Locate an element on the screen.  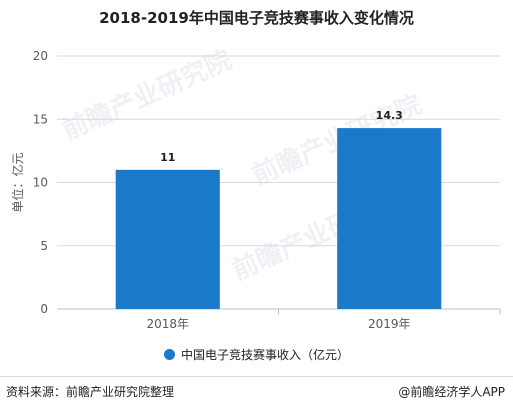
y-tick-label: 15 is located at coordinates (40, 119).